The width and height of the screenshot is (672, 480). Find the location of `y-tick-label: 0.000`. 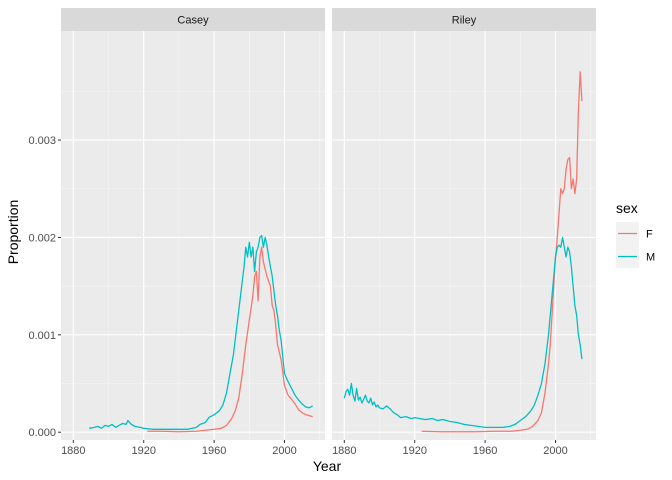

y-tick-label: 0.000 is located at coordinates (42, 433).